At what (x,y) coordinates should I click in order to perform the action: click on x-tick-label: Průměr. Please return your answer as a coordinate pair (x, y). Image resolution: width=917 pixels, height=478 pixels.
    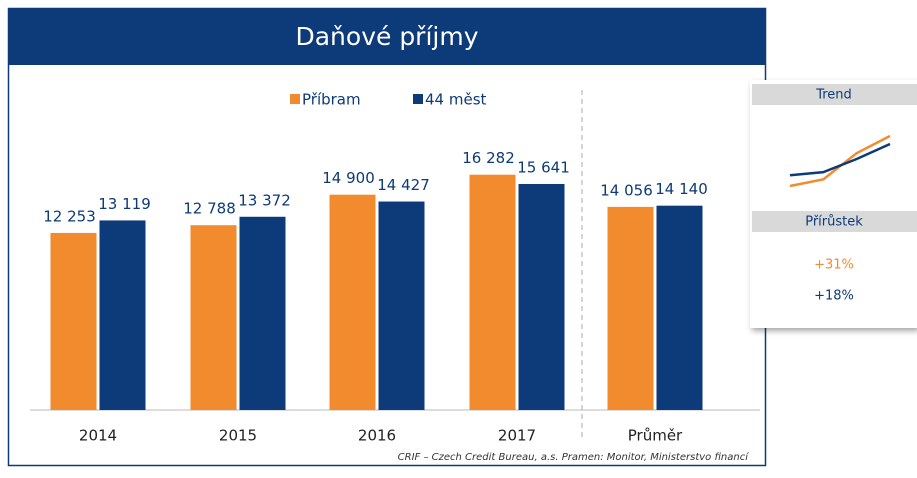
    Looking at the image, I should click on (655, 436).